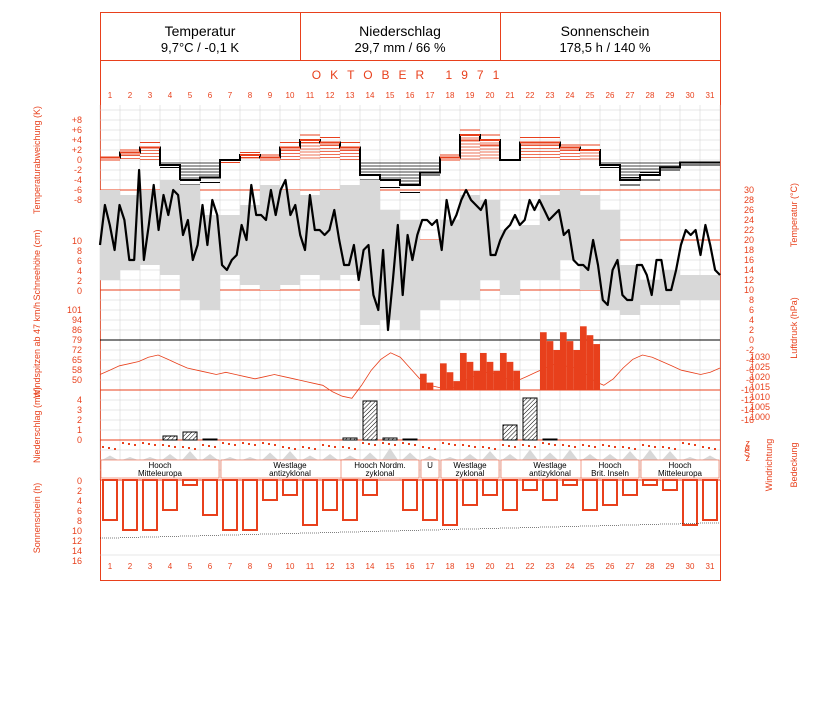 This screenshot has width=827, height=702. I want to click on deviation-outline, so click(410, 160).